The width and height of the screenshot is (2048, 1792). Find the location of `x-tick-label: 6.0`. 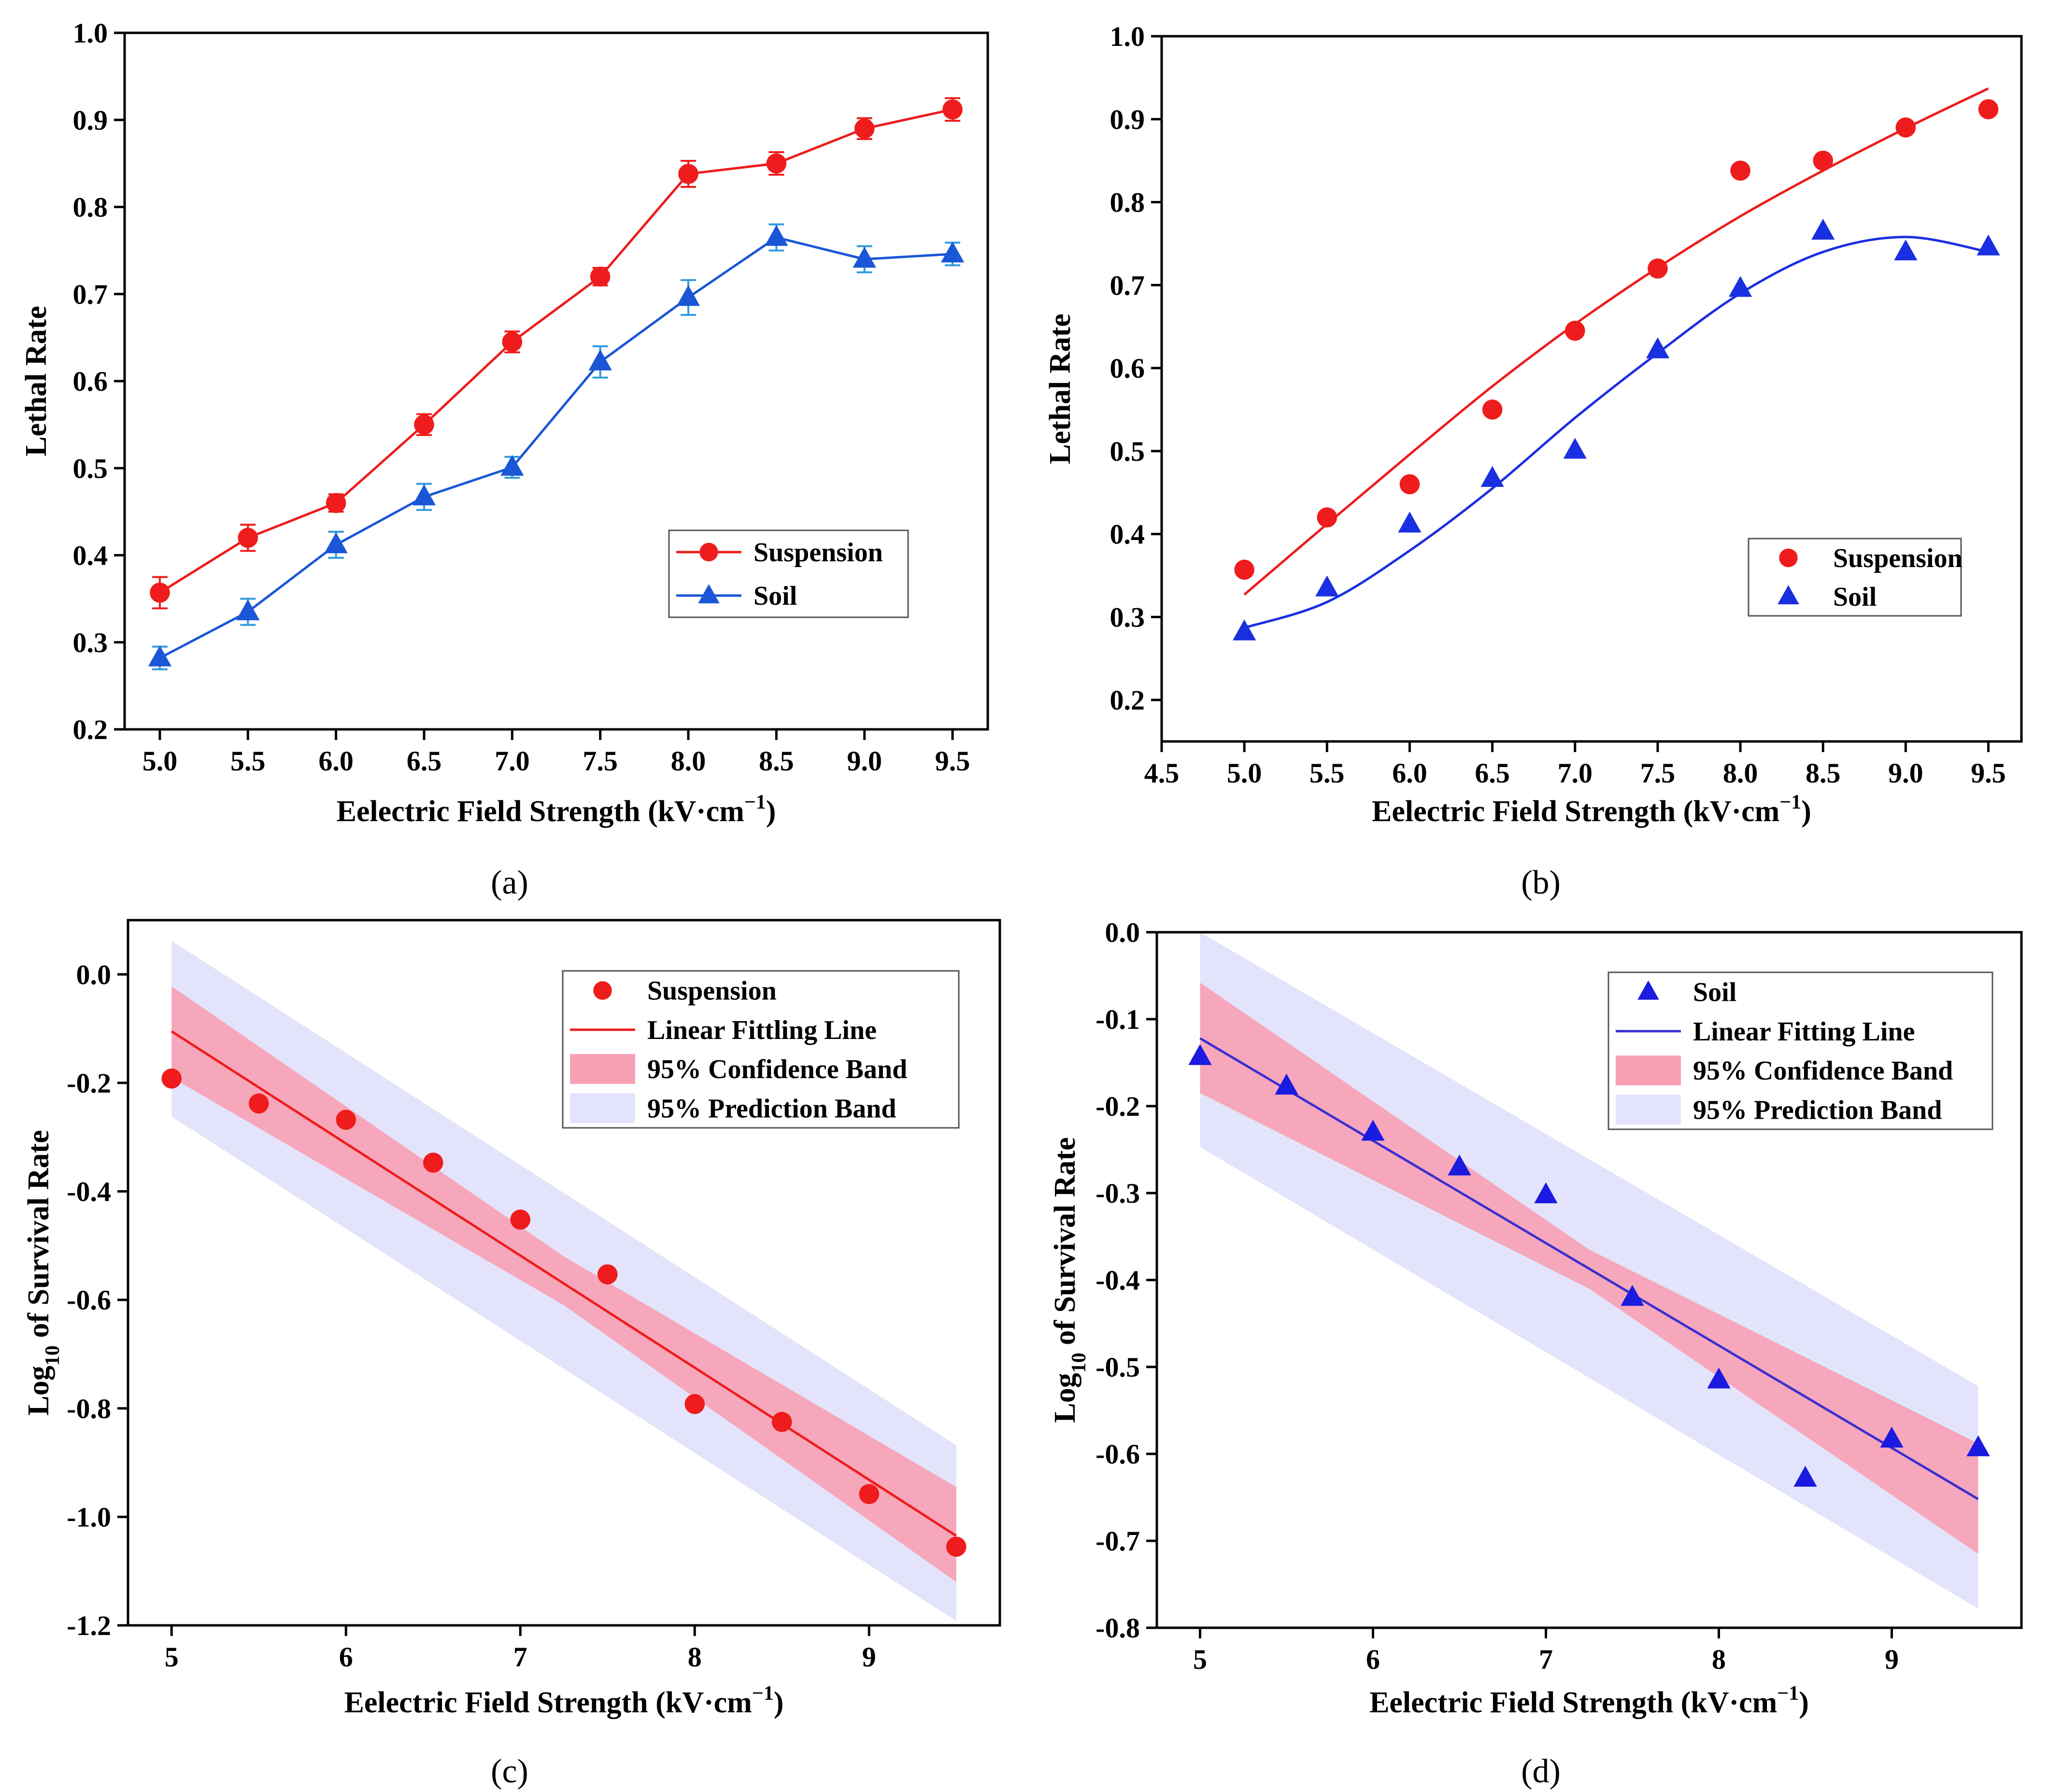

x-tick-label: 6.0 is located at coordinates (1409, 773).